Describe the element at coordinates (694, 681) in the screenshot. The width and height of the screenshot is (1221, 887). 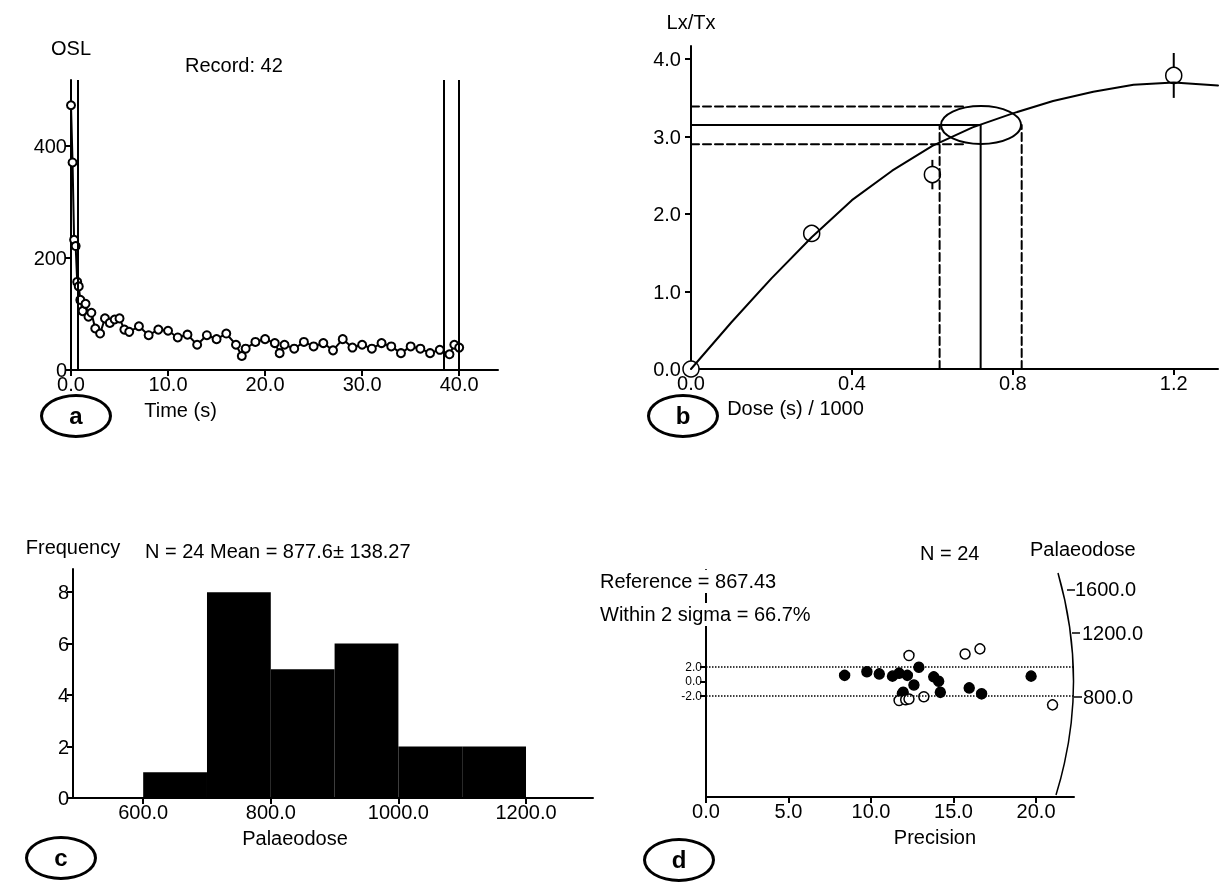
I see `y-tick-label: 0.0` at that location.